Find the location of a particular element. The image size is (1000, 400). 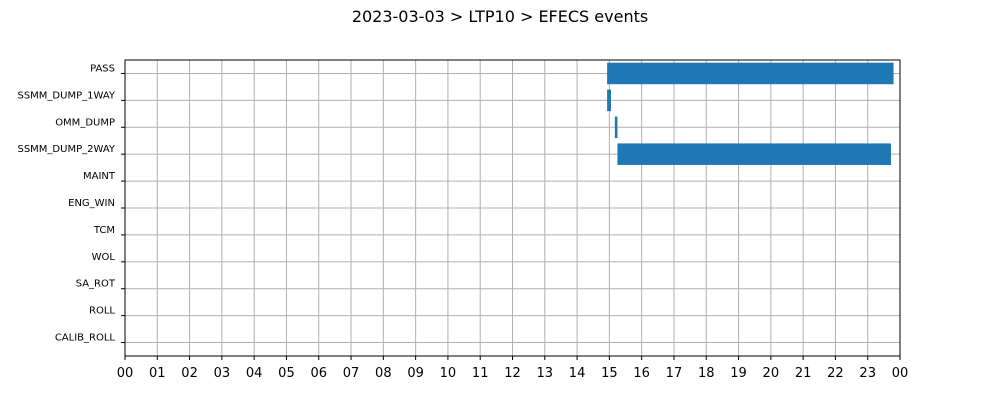

x-tick-label: 04 is located at coordinates (254, 373).